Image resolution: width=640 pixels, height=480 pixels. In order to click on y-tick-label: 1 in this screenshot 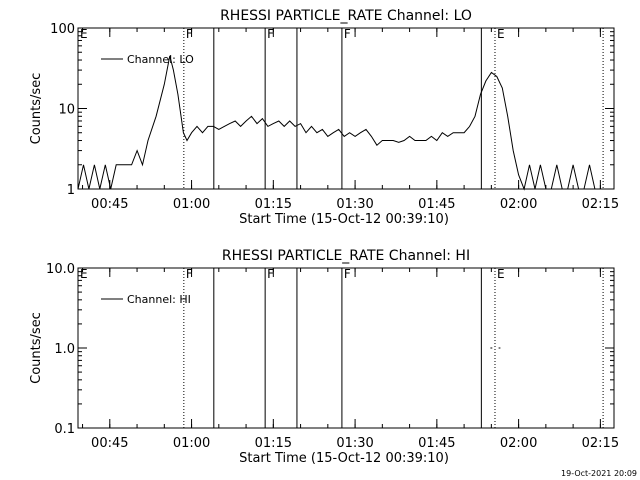, I will do `click(71, 190)`.